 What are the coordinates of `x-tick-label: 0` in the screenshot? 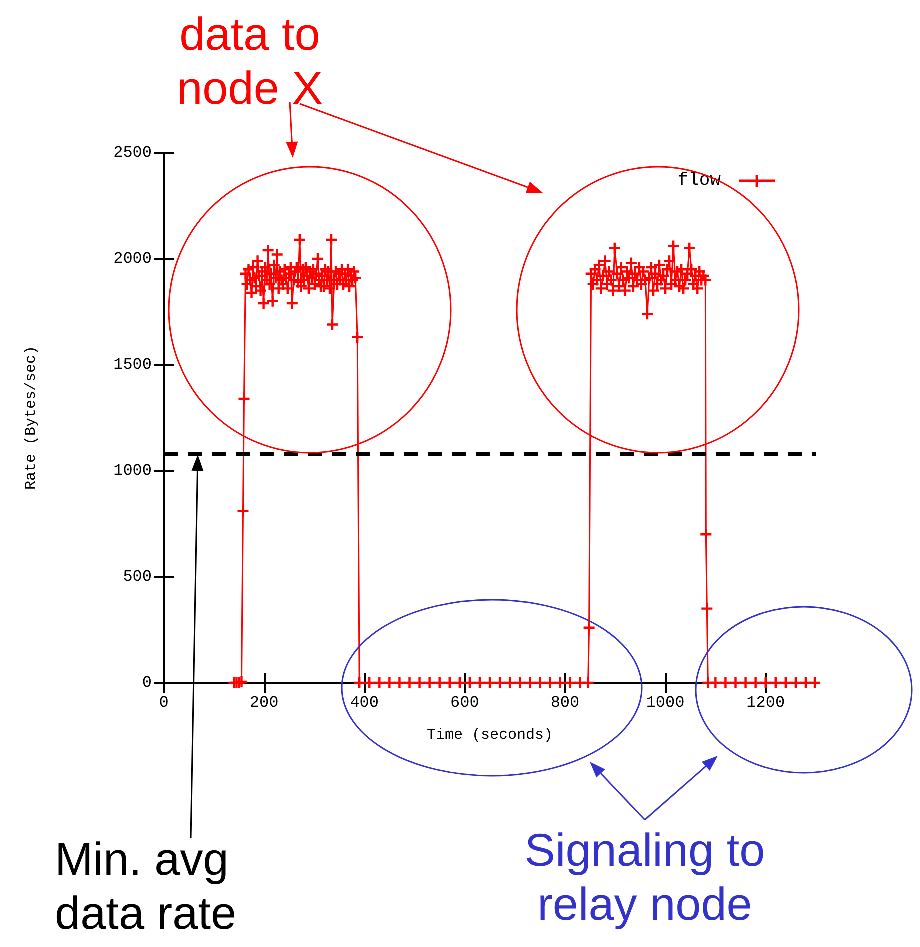 It's located at (164, 703).